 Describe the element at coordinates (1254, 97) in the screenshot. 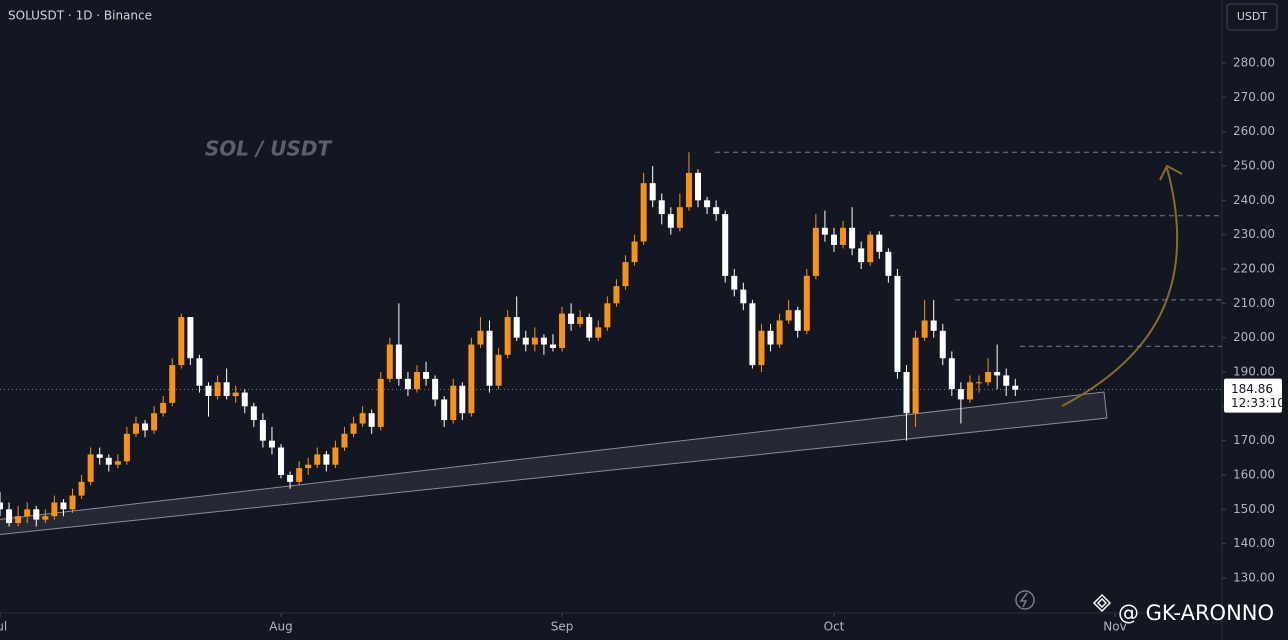

I see `y-tick-label: 270.00` at that location.